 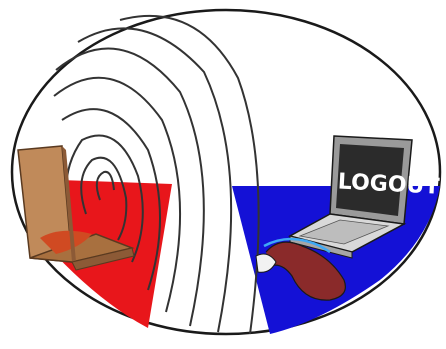 I want to click on cable, so click(x=300, y=269).